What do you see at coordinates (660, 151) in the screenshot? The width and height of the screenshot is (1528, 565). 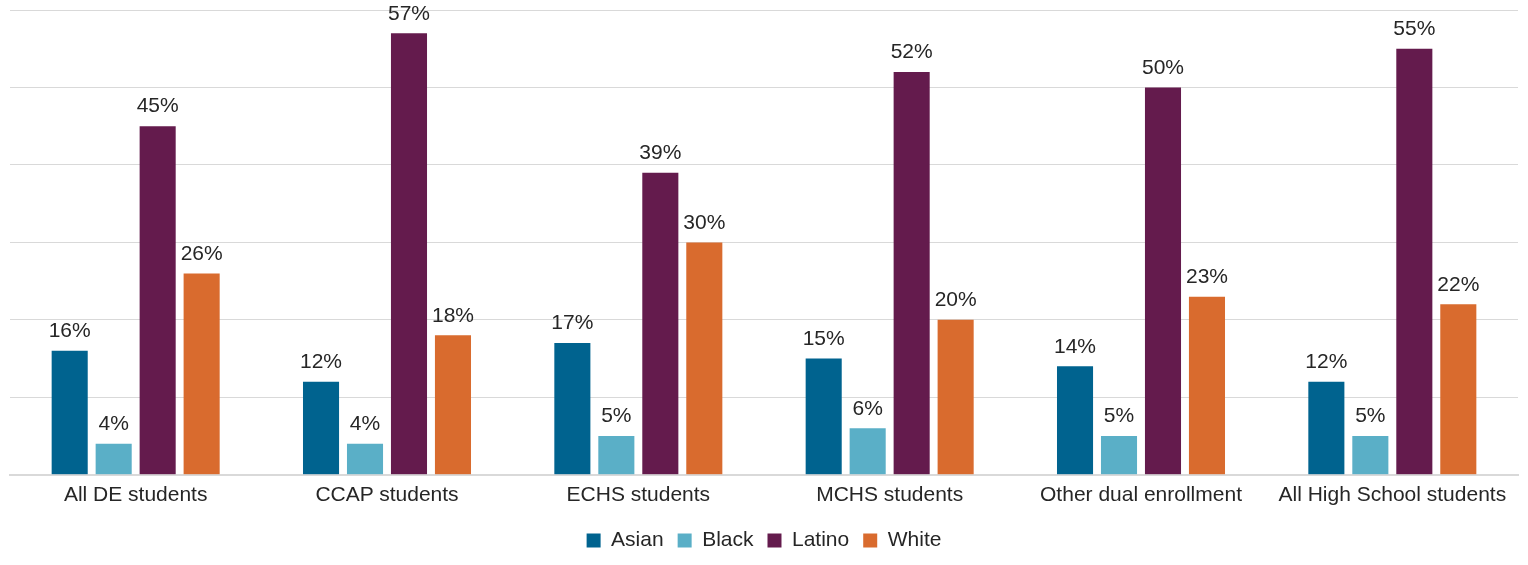 I see `data-label: 39%` at bounding box center [660, 151].